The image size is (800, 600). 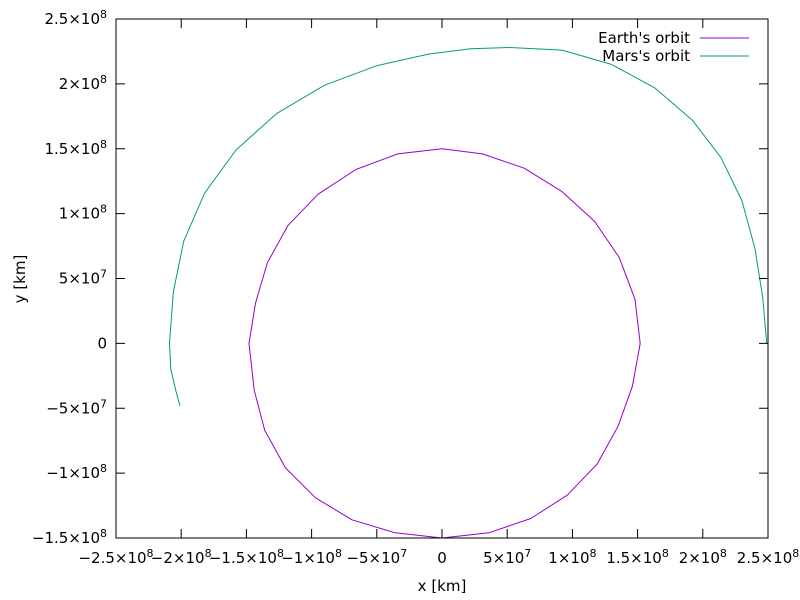 I want to click on x-tick-label: 0, so click(x=442, y=558).